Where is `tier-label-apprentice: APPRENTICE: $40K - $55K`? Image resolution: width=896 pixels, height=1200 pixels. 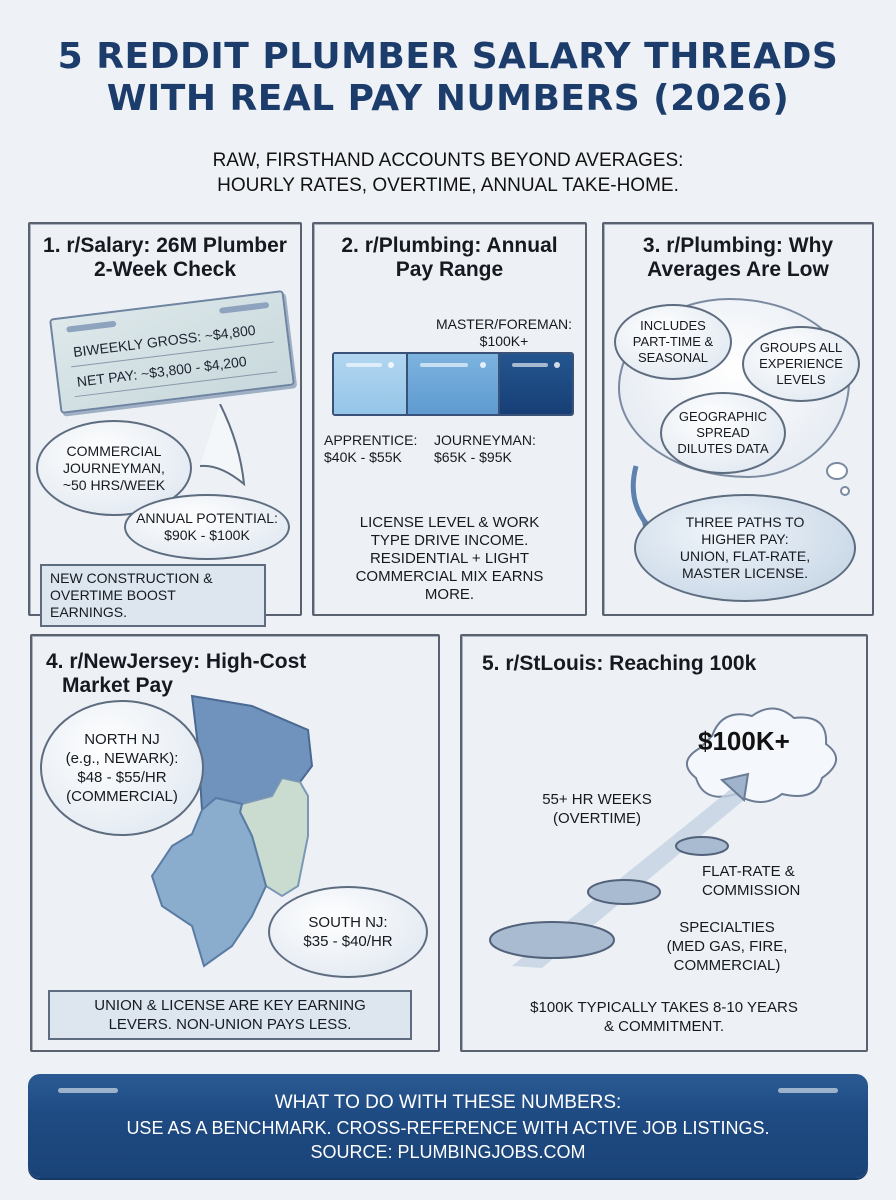 tier-label-apprentice: APPRENTICE: $40K - $55K is located at coordinates (370, 449).